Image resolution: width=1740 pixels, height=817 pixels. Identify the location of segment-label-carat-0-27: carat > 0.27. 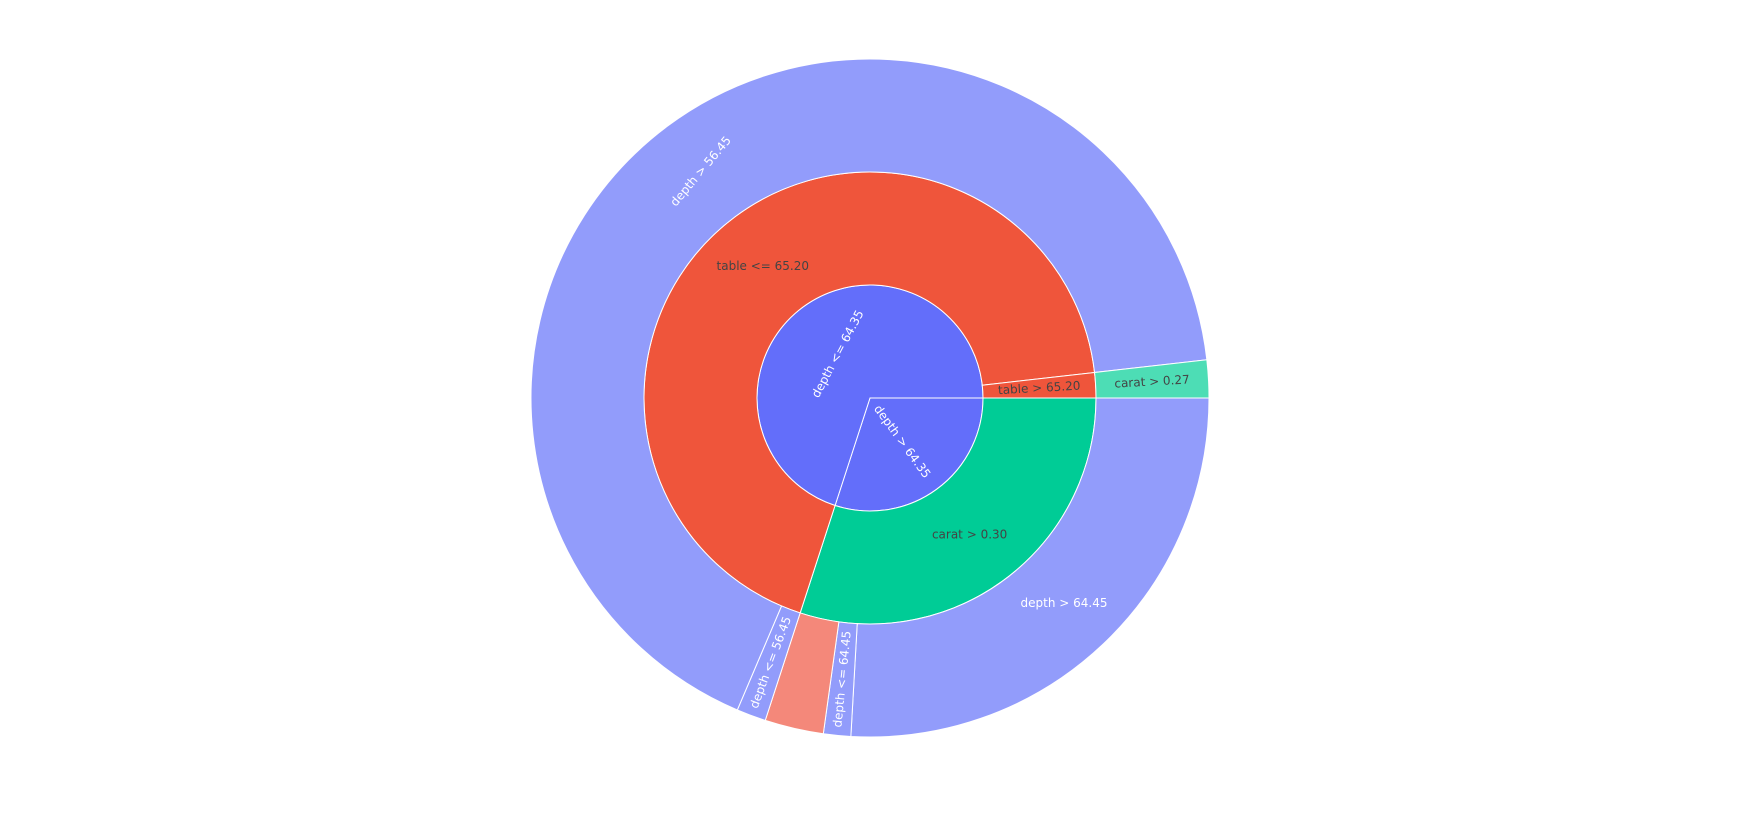
(1152, 381).